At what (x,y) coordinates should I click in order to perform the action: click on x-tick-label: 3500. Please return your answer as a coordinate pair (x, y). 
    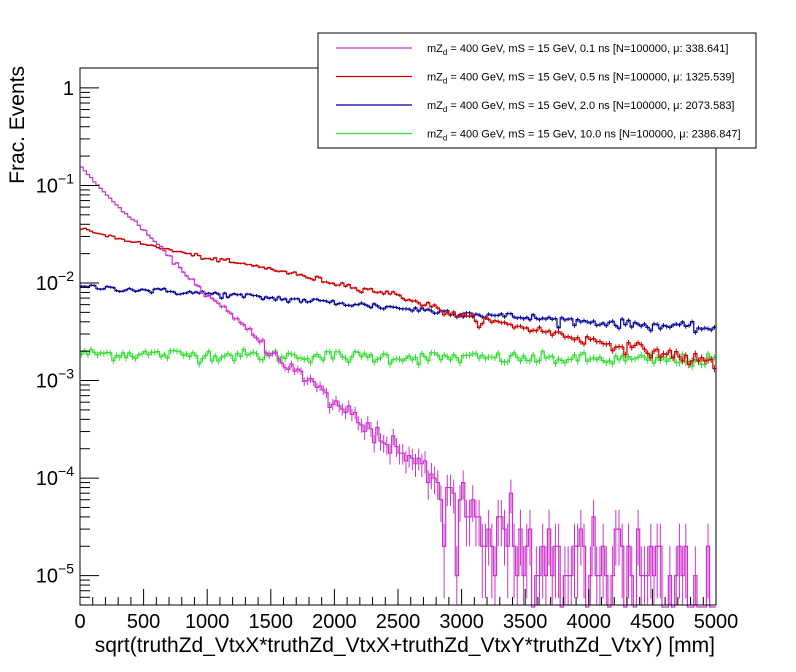
    Looking at the image, I should click on (525, 622).